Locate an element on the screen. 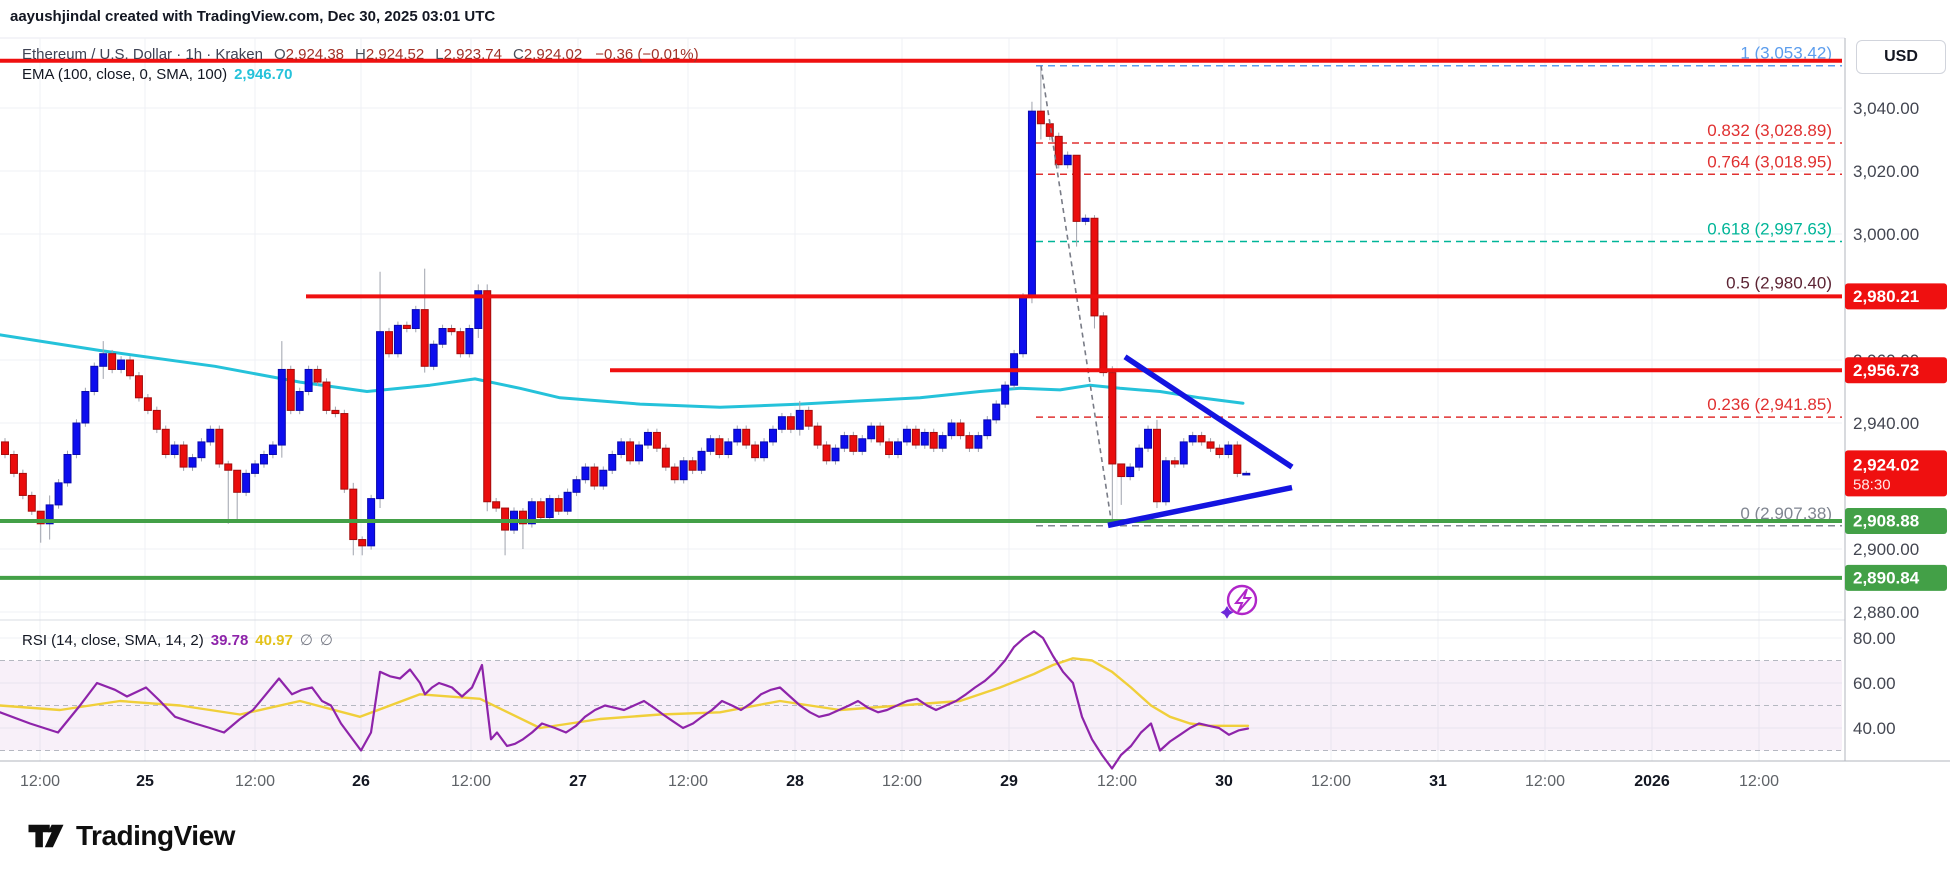 The image size is (1950, 893). time-axis-label: 29 is located at coordinates (1009, 781).